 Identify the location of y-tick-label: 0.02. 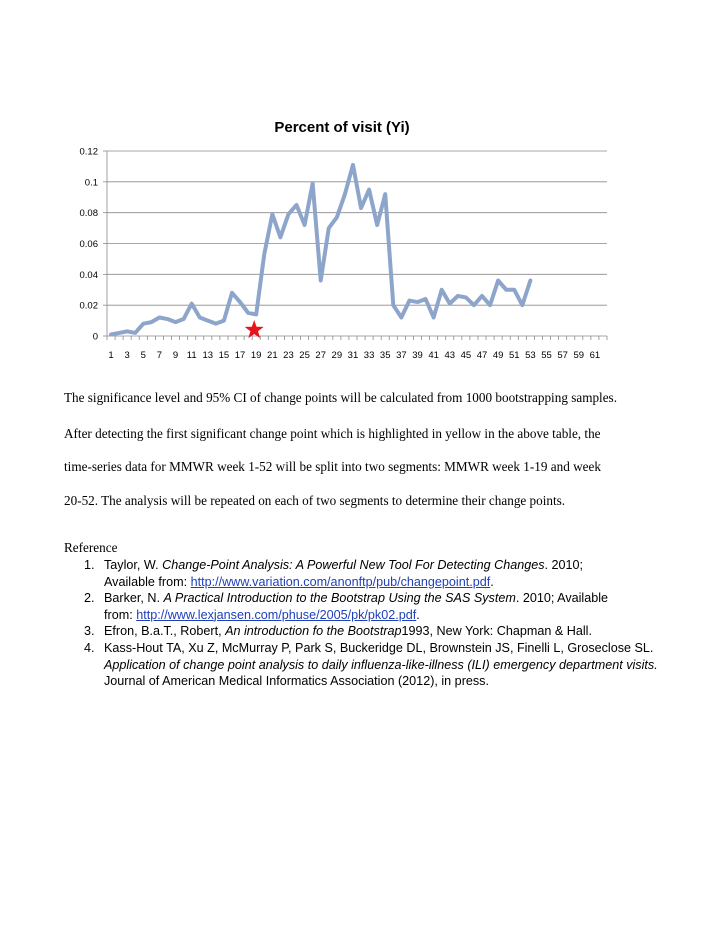
(89, 306).